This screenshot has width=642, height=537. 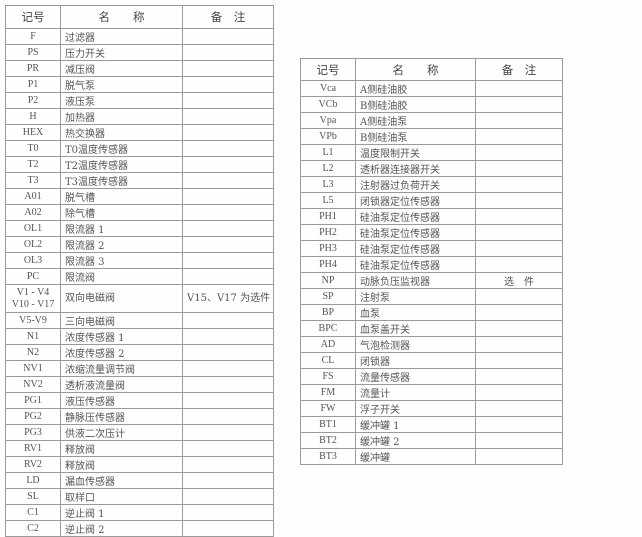 What do you see at coordinates (33, 148) in the screenshot?
I see `cell-code: T0` at bounding box center [33, 148].